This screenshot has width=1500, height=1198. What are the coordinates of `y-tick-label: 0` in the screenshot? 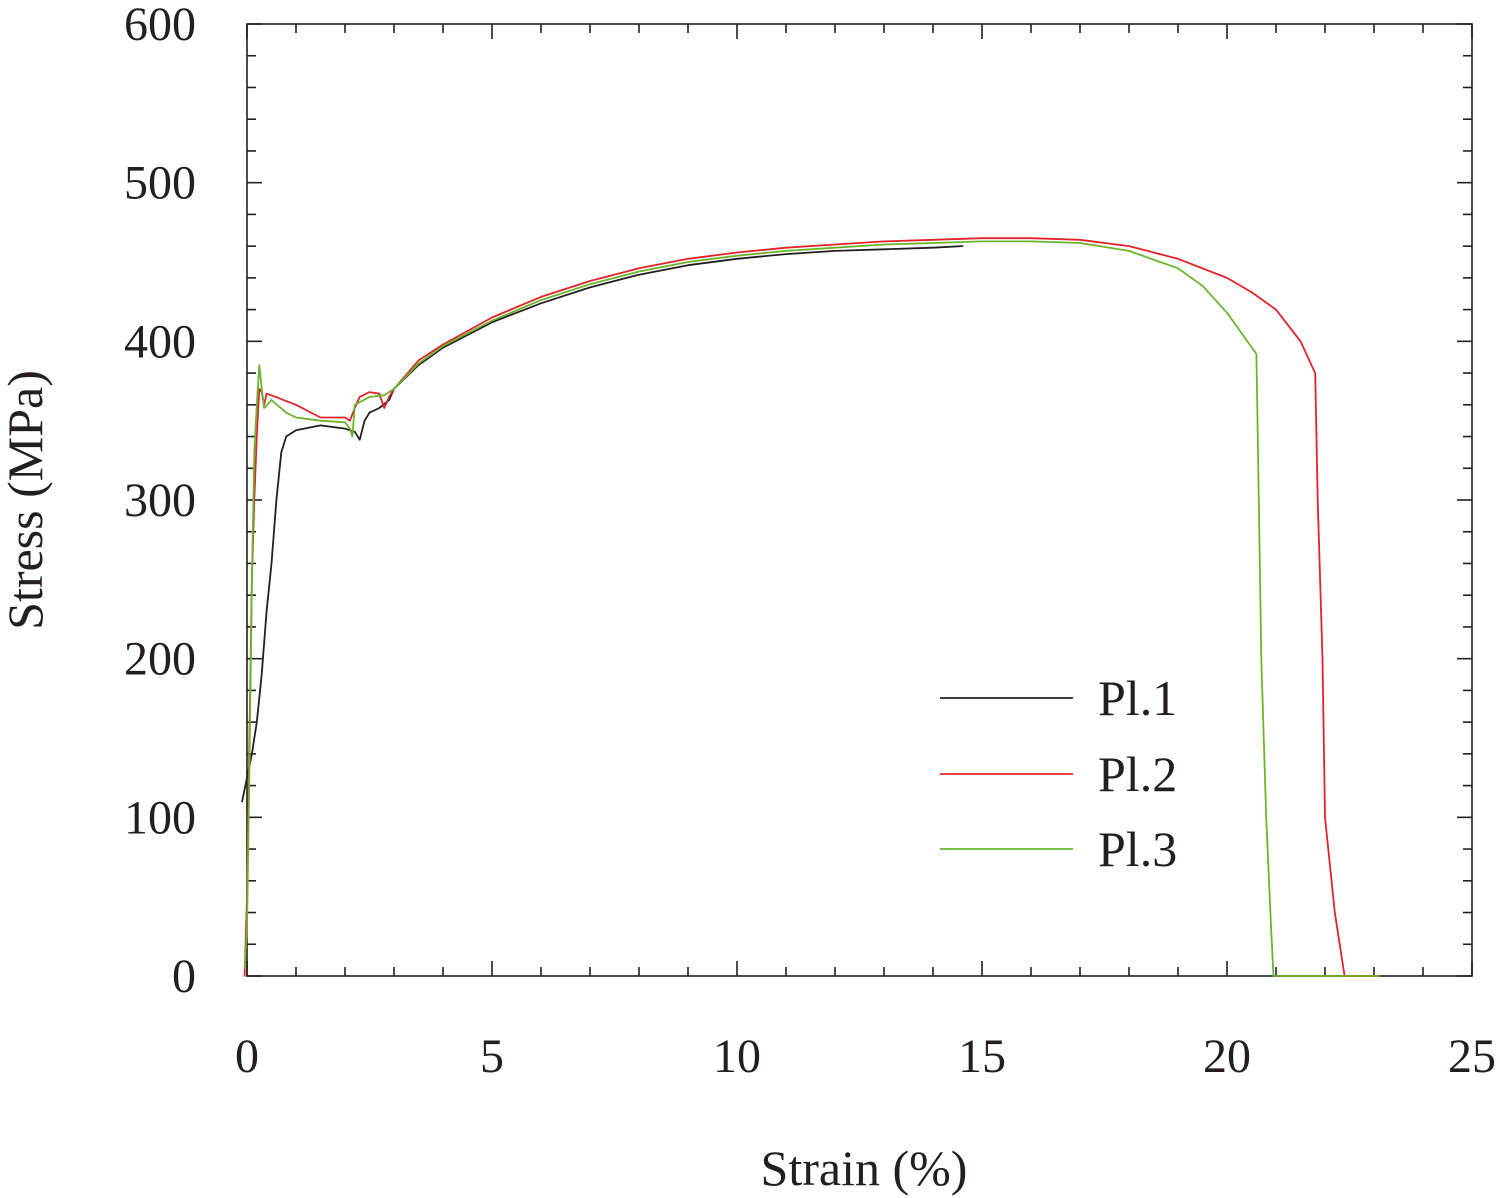 It's located at (184, 976).